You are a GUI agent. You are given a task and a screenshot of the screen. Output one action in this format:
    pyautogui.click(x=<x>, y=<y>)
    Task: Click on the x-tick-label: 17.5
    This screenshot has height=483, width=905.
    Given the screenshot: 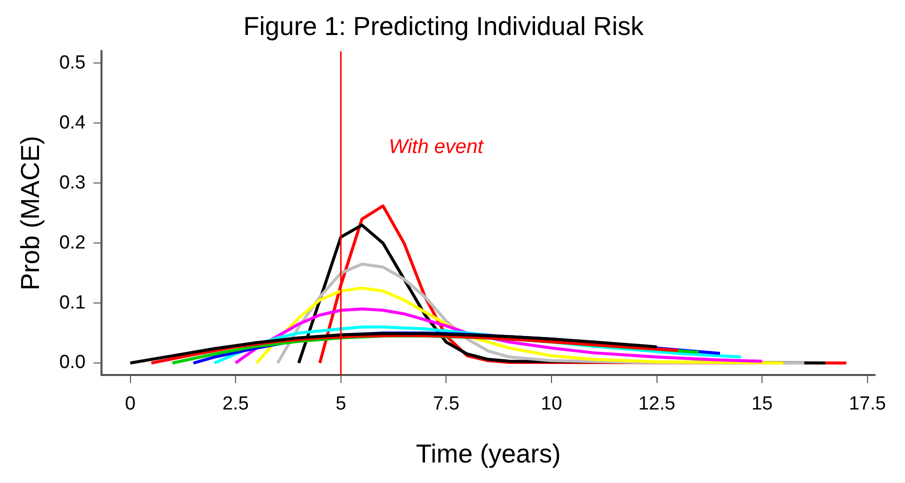 What is the action you would take?
    pyautogui.click(x=867, y=404)
    